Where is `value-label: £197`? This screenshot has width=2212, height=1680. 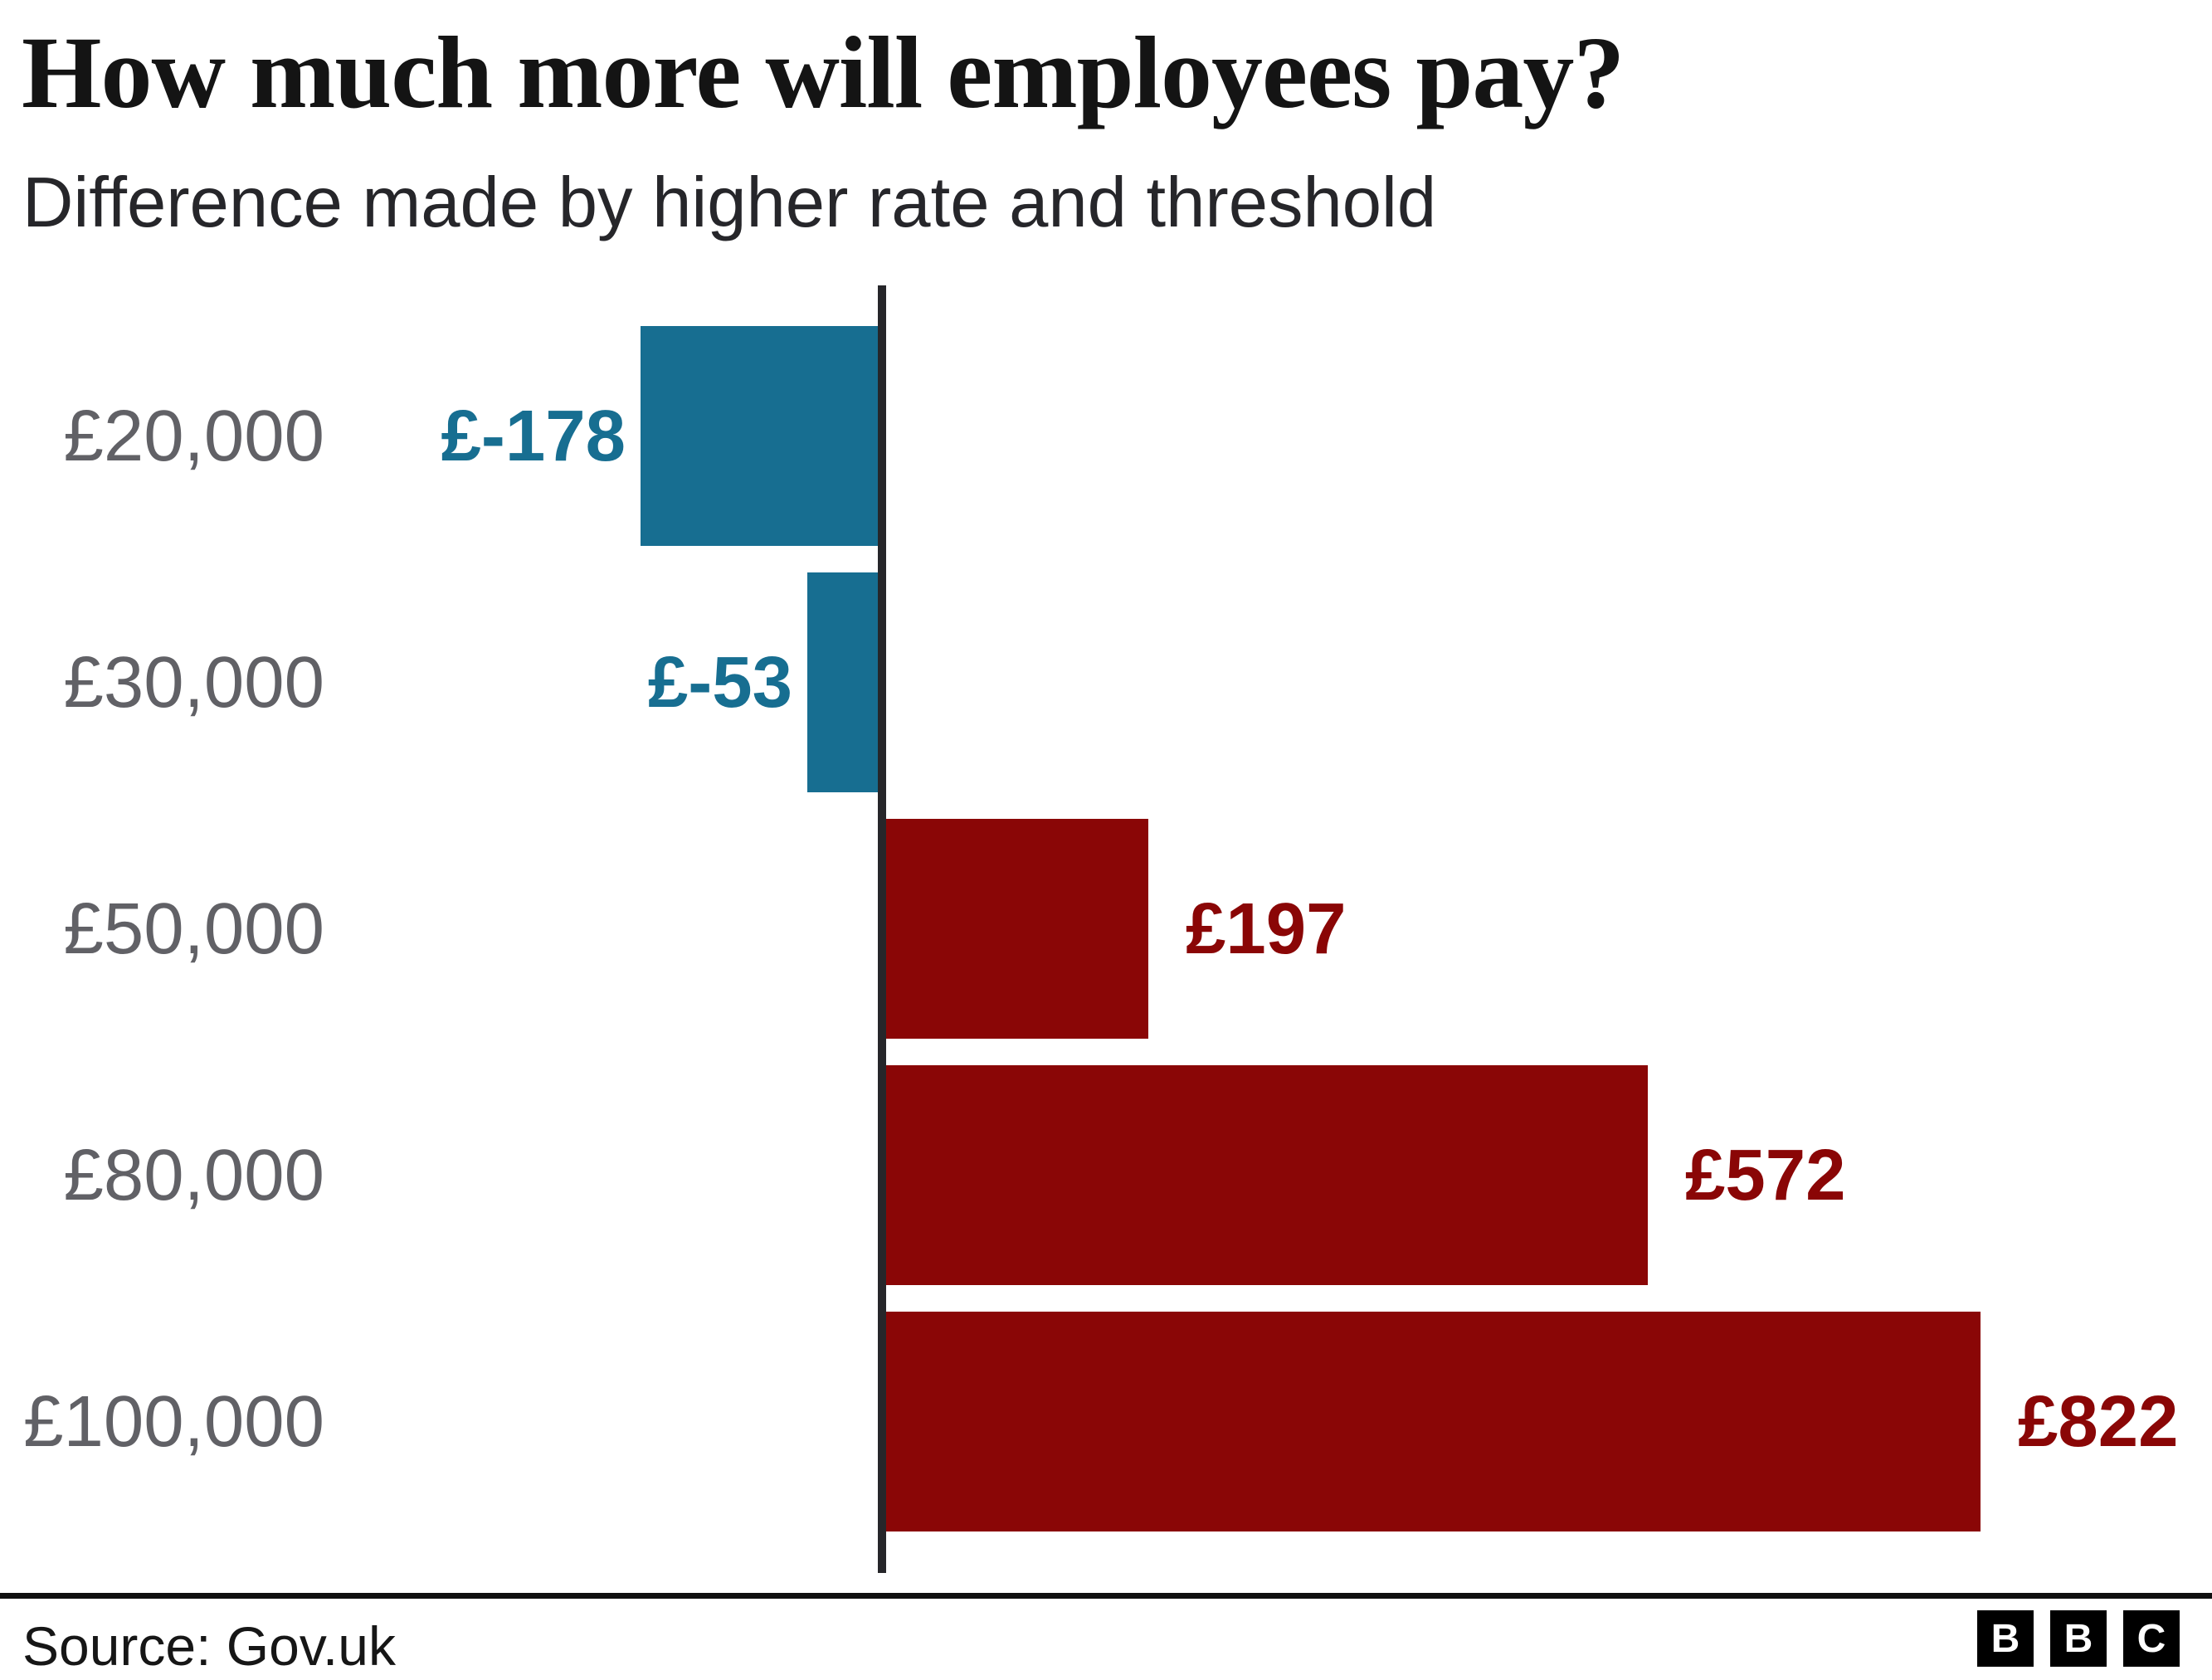
value-label: £197 is located at coordinates (1266, 928).